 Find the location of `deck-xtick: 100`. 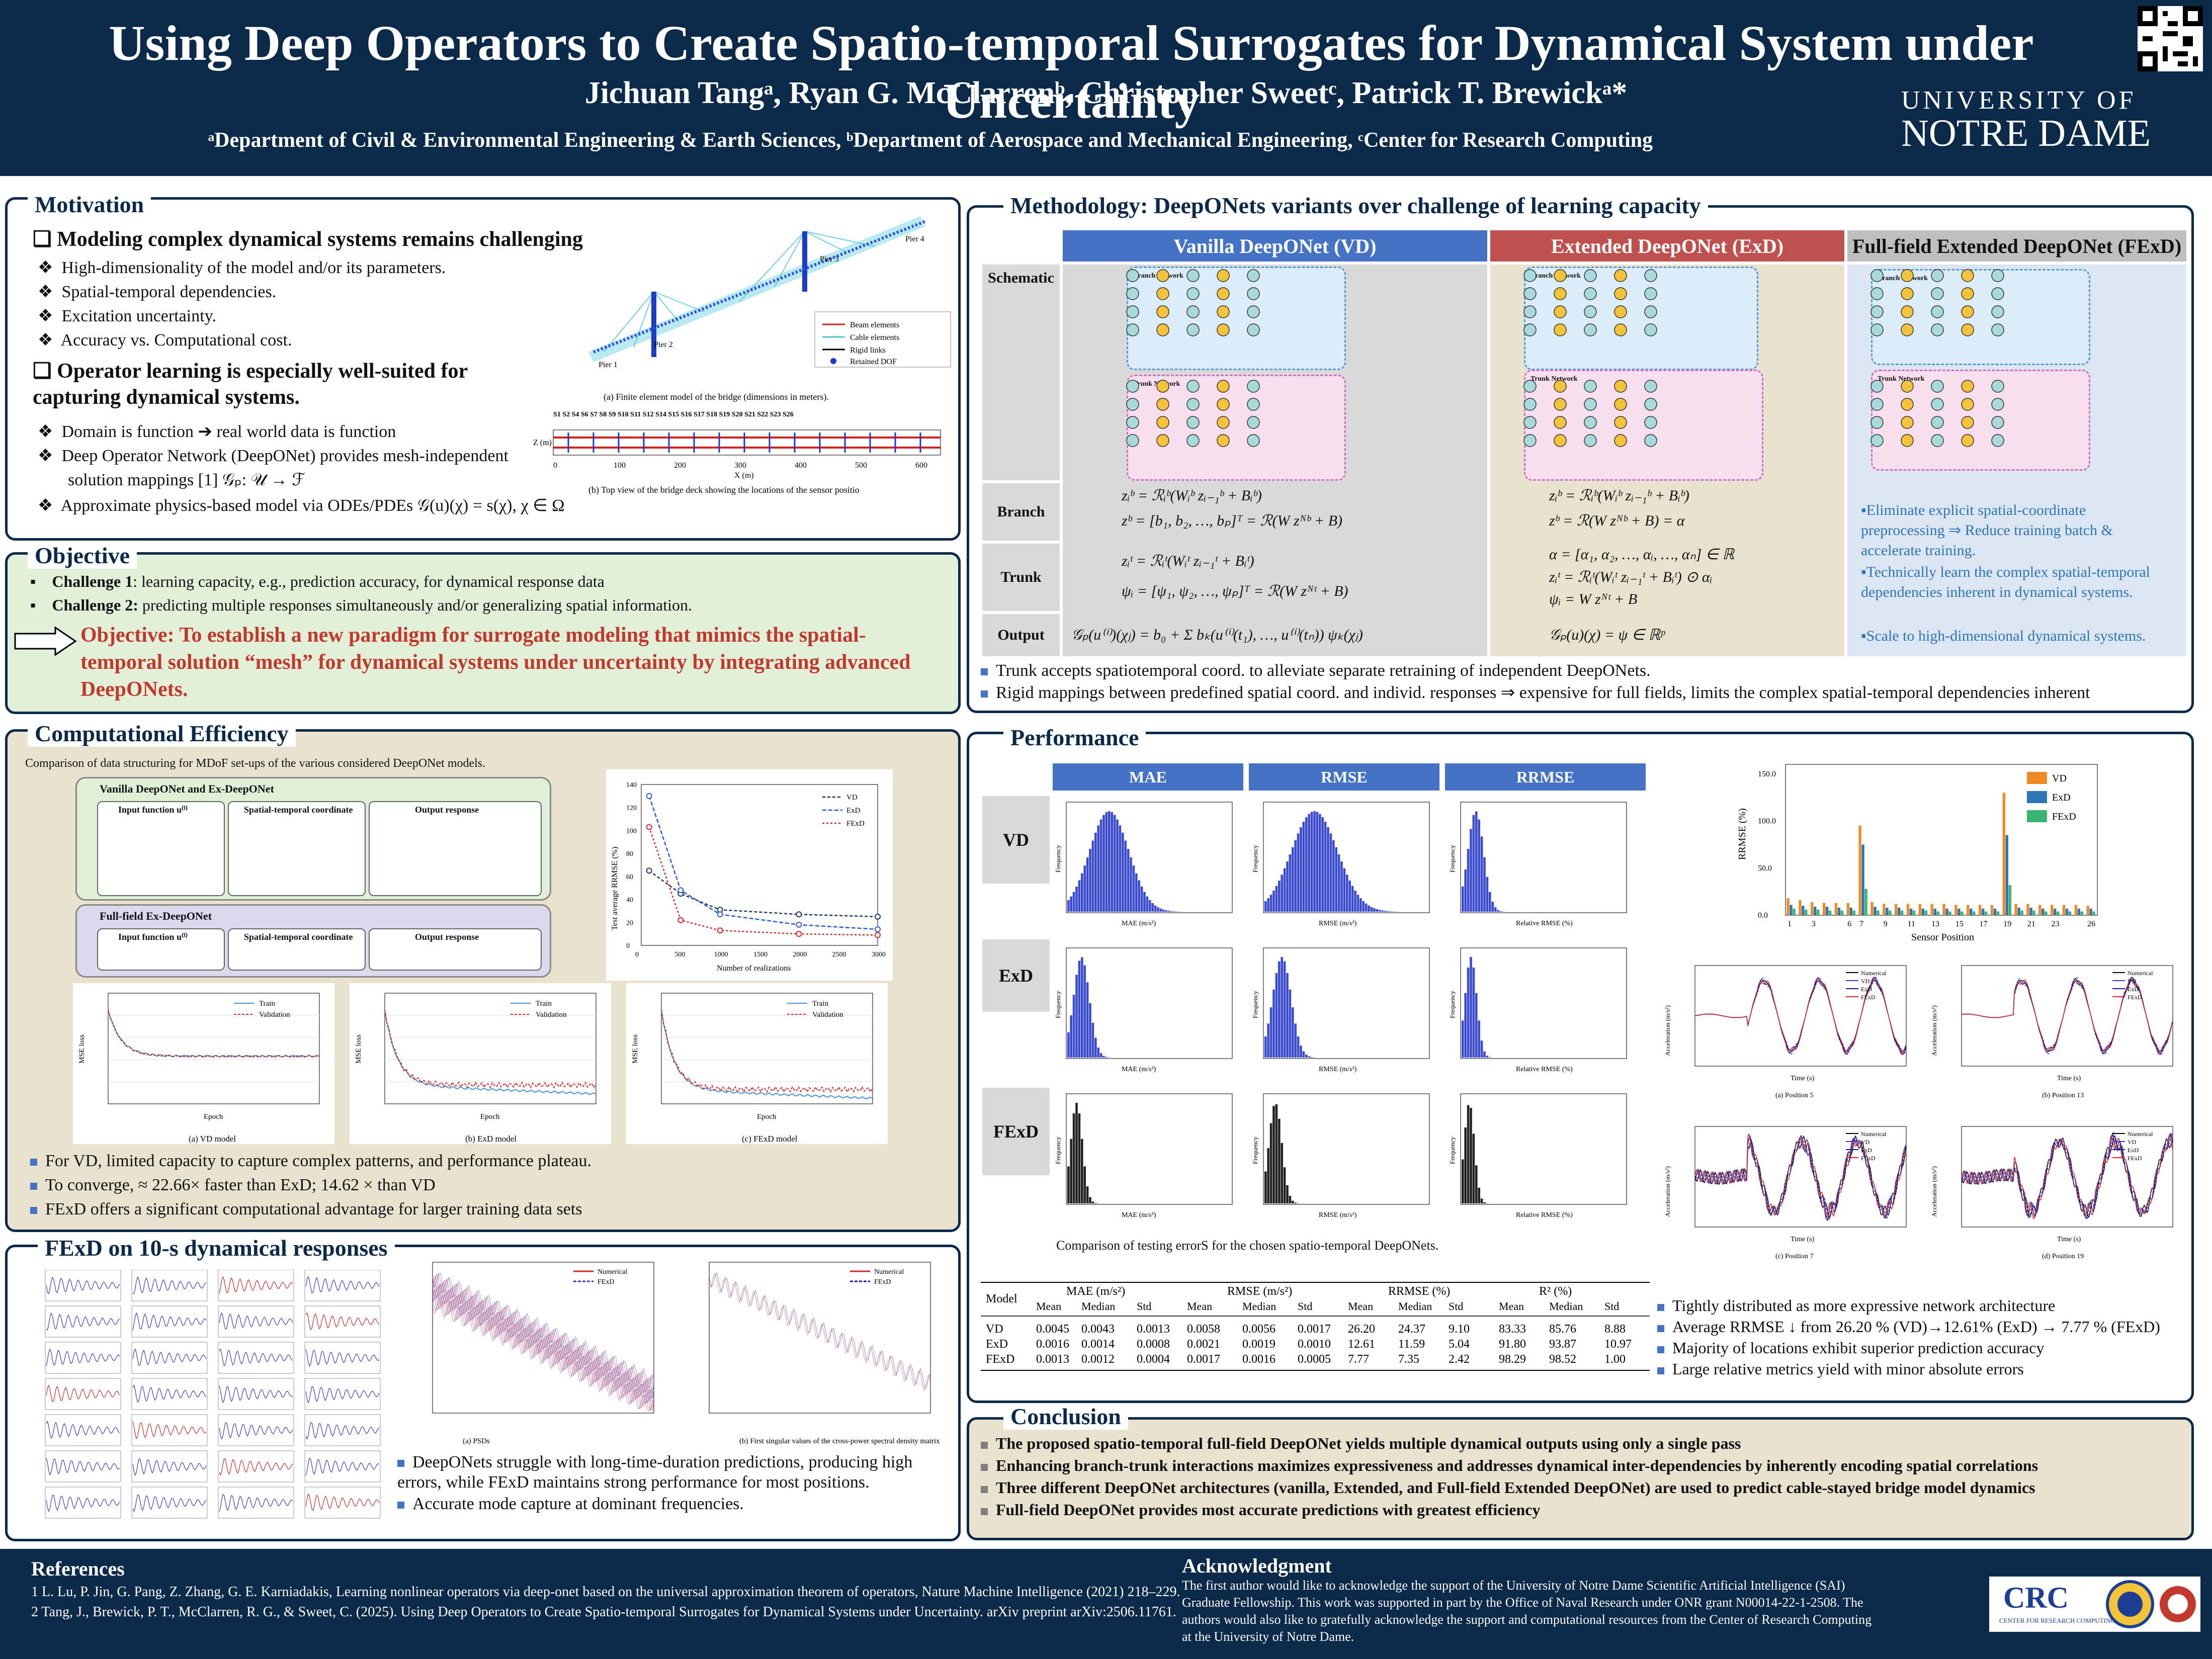

deck-xtick: 100 is located at coordinates (620, 465).